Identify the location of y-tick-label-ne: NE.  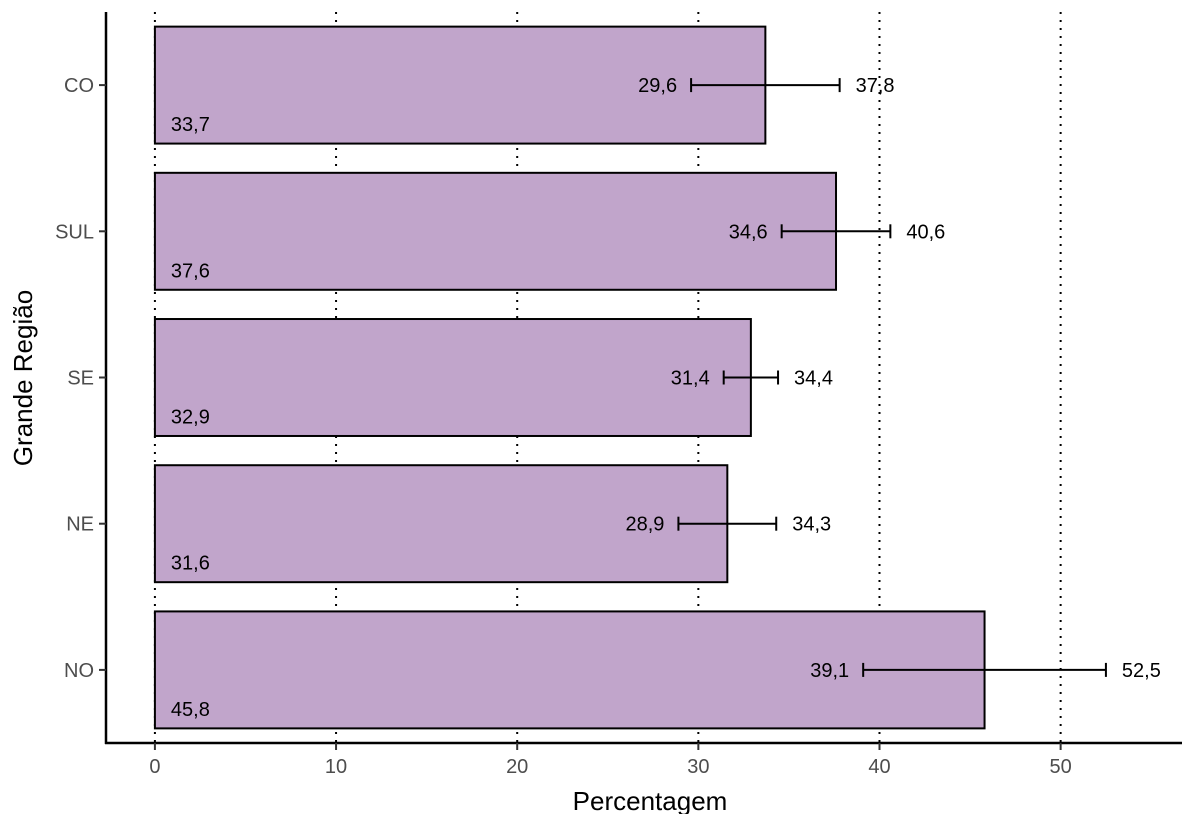
(80, 525).